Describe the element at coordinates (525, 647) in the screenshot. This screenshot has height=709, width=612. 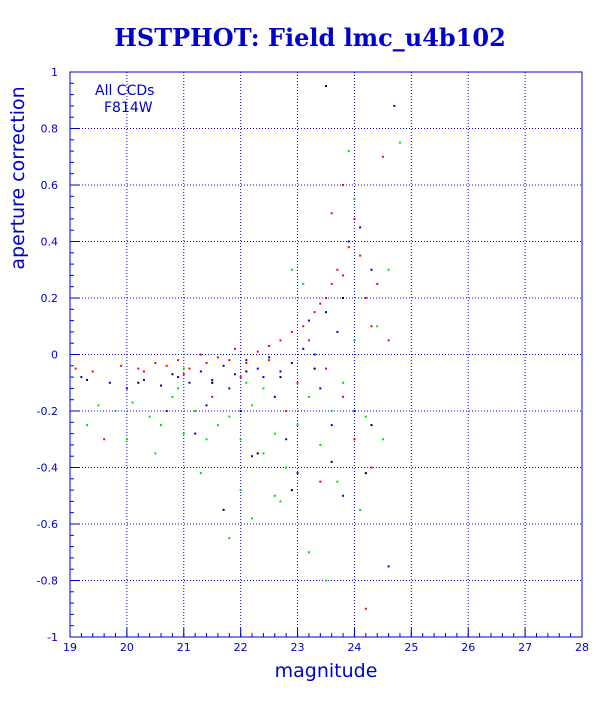
I see `x-tick-label: 27` at that location.